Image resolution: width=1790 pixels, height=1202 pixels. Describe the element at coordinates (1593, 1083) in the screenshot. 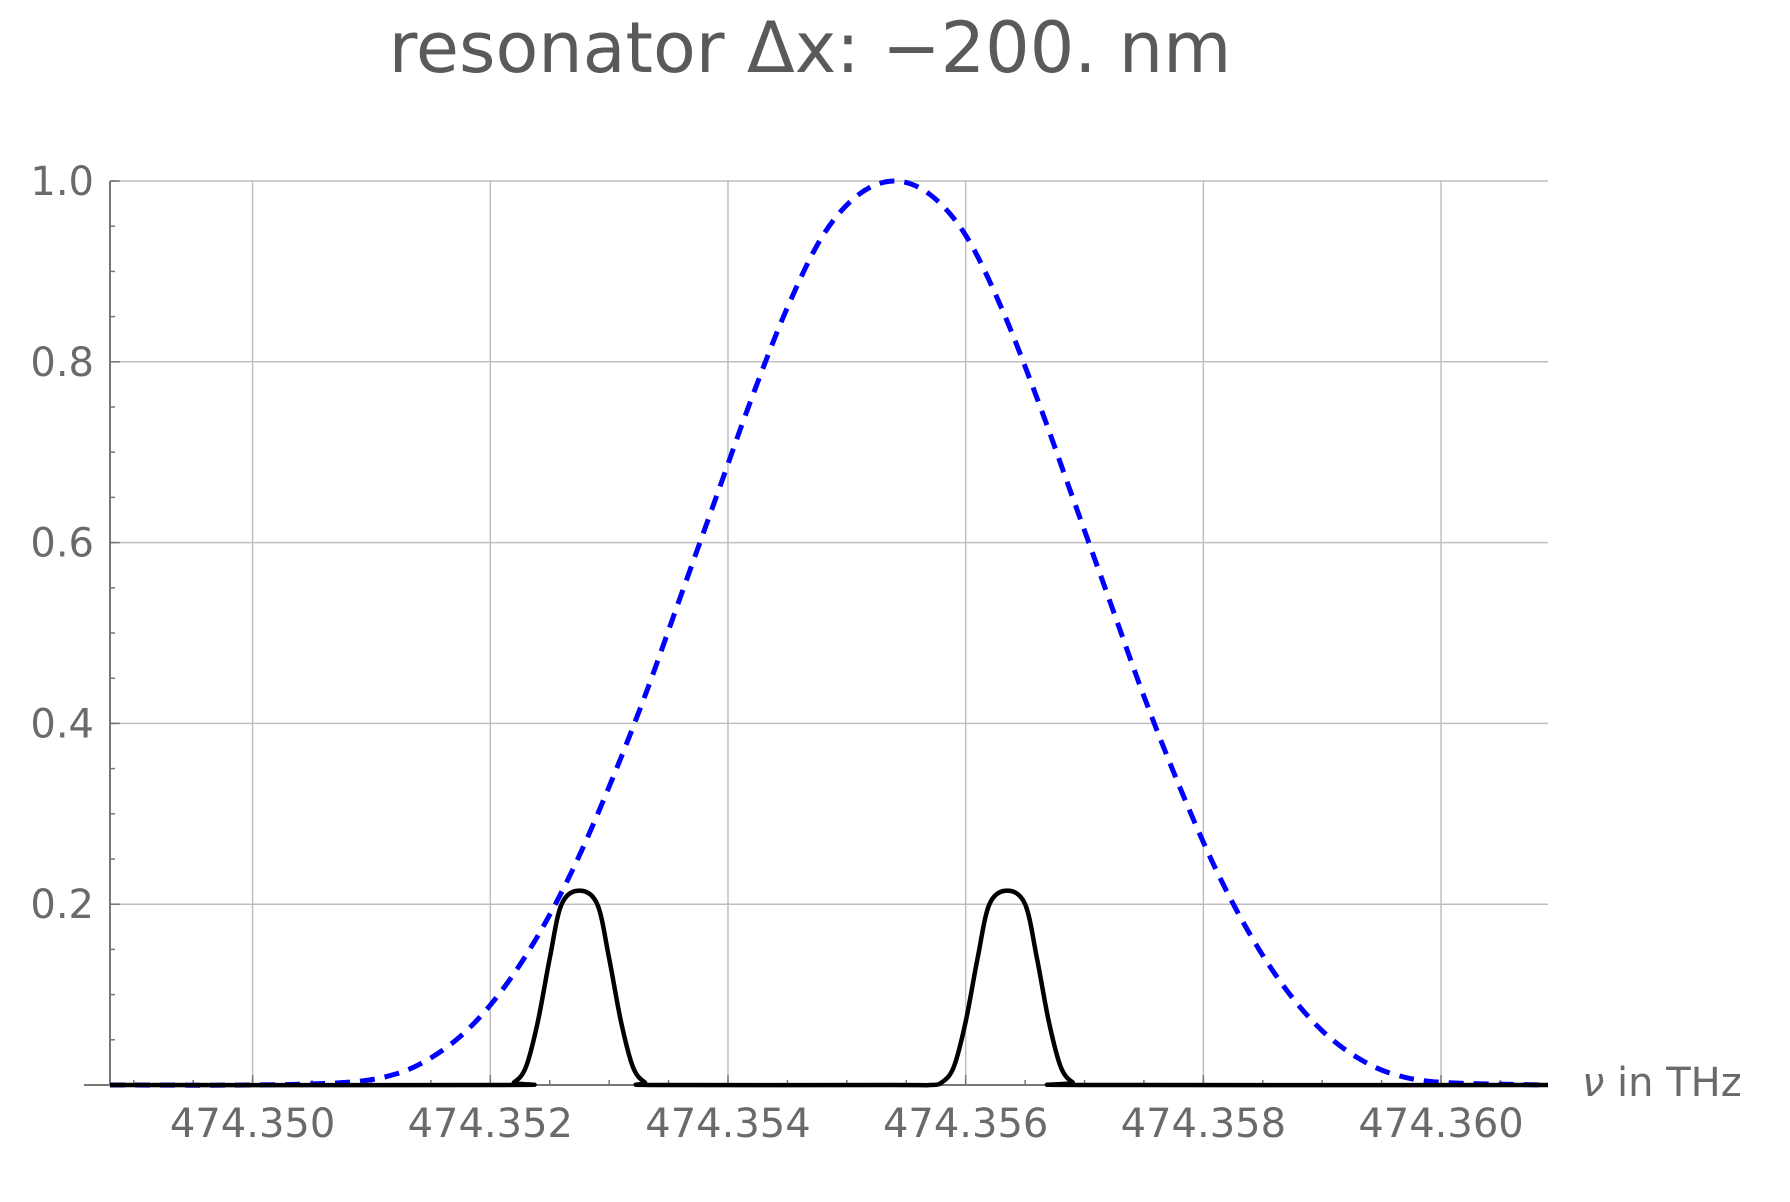

I see `x-axis-label-symbol: ν` at that location.